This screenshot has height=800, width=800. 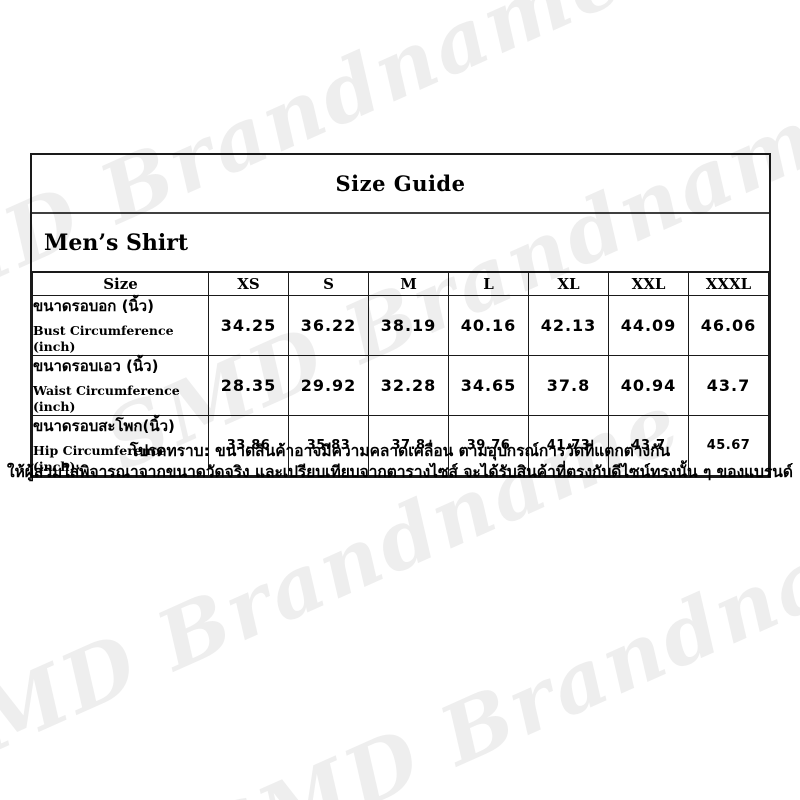 What do you see at coordinates (93, 305) in the screenshot?
I see `row-label-bust-thai: ขนาดรอบอก (นิ้ว)` at bounding box center [93, 305].